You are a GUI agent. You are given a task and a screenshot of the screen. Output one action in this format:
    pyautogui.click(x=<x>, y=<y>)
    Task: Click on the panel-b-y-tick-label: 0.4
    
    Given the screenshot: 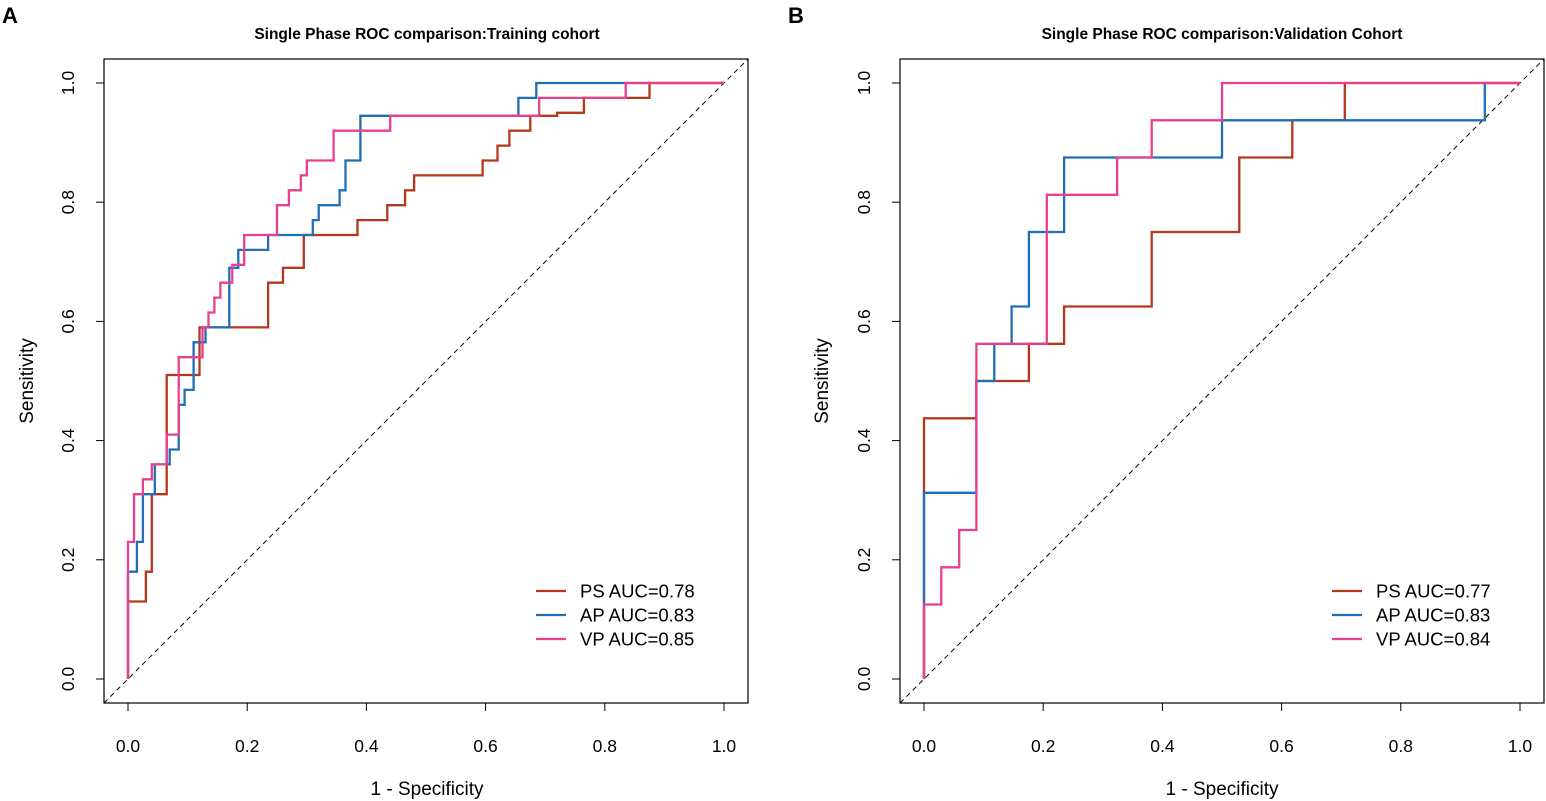 What is the action you would take?
    pyautogui.click(x=864, y=440)
    